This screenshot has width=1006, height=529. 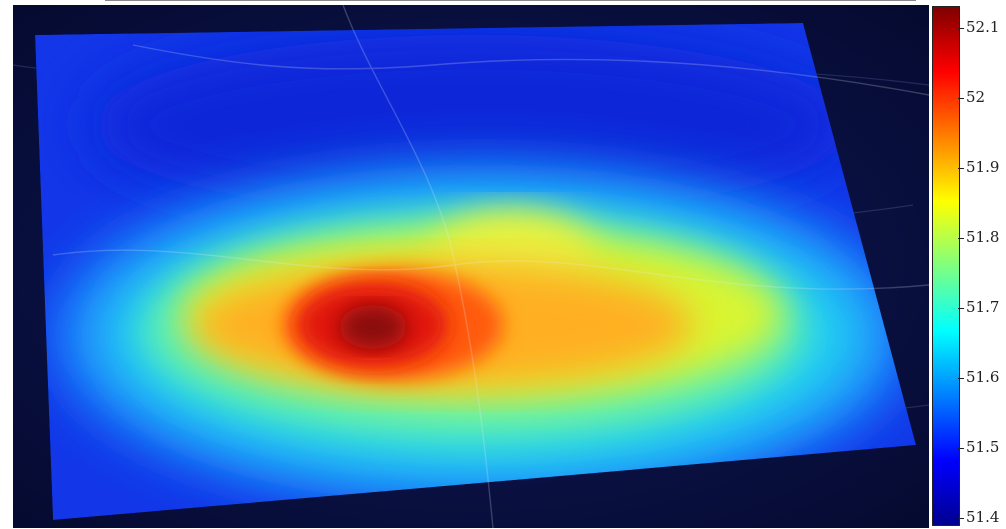 What do you see at coordinates (983, 167) in the screenshot?
I see `colorbar-tick-label: 51.9` at bounding box center [983, 167].